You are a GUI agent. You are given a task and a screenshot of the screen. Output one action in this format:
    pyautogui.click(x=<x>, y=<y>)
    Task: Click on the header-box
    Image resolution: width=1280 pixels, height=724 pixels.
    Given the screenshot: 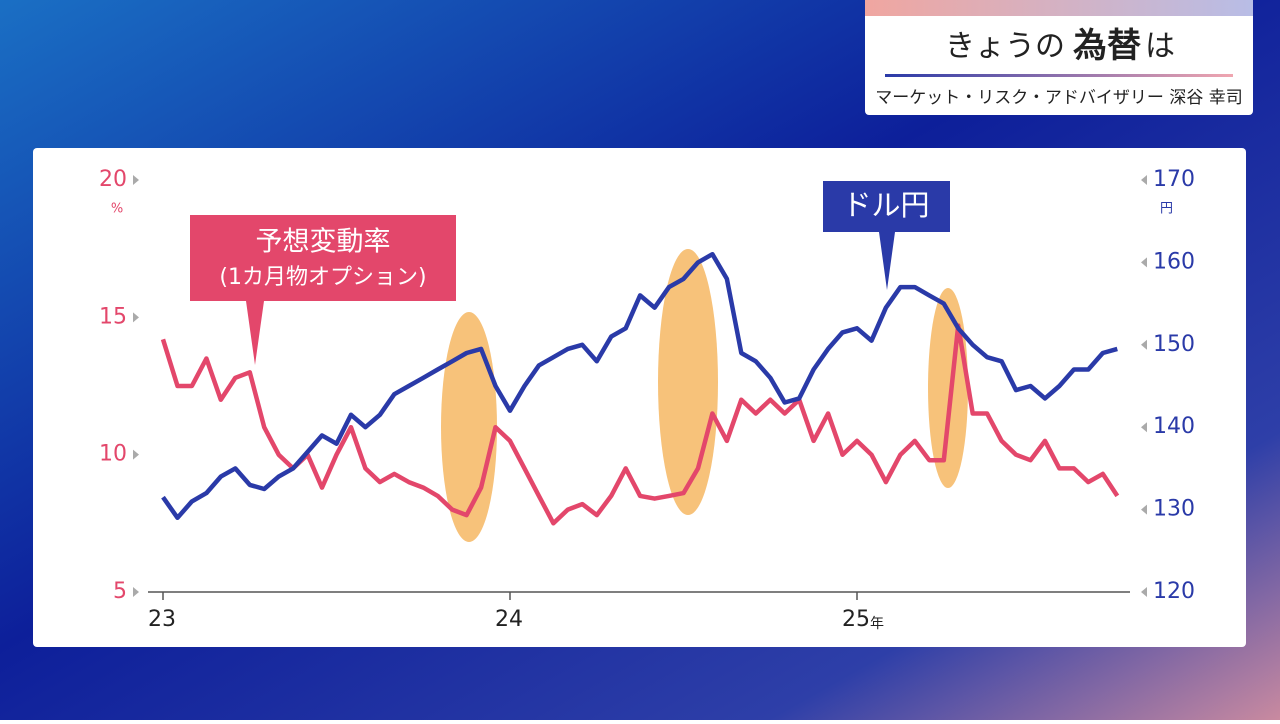 What is the action you would take?
    pyautogui.click(x=1059, y=57)
    